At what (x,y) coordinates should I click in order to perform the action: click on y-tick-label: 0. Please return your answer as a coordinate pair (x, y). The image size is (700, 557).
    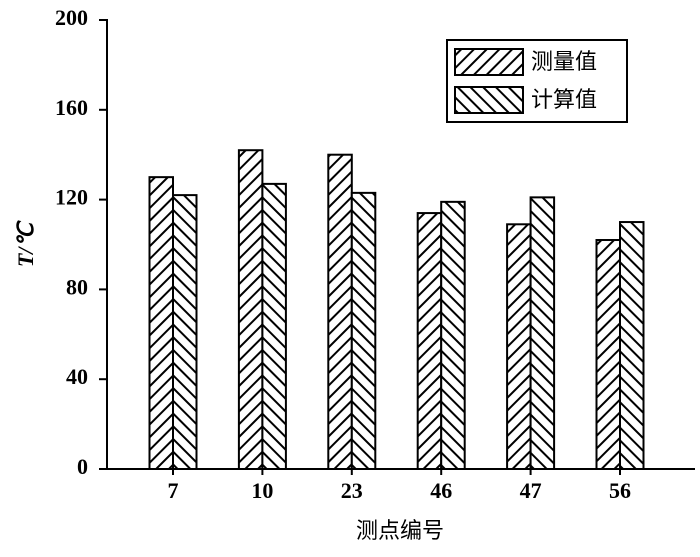
    Looking at the image, I should click on (82, 466).